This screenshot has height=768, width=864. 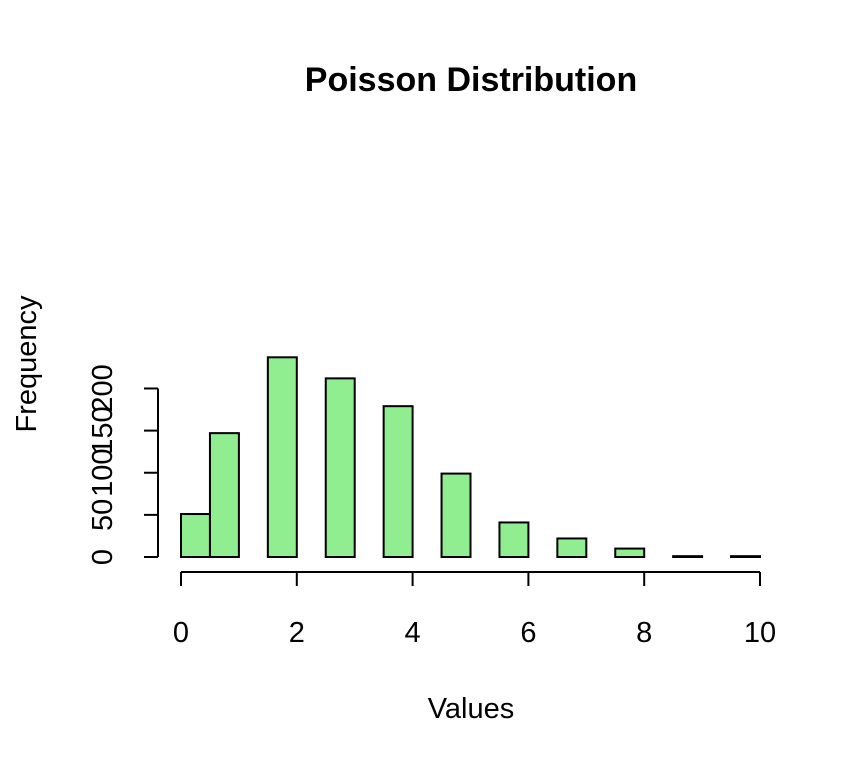 What do you see at coordinates (644, 633) in the screenshot?
I see `x-tick-label: 8` at bounding box center [644, 633].